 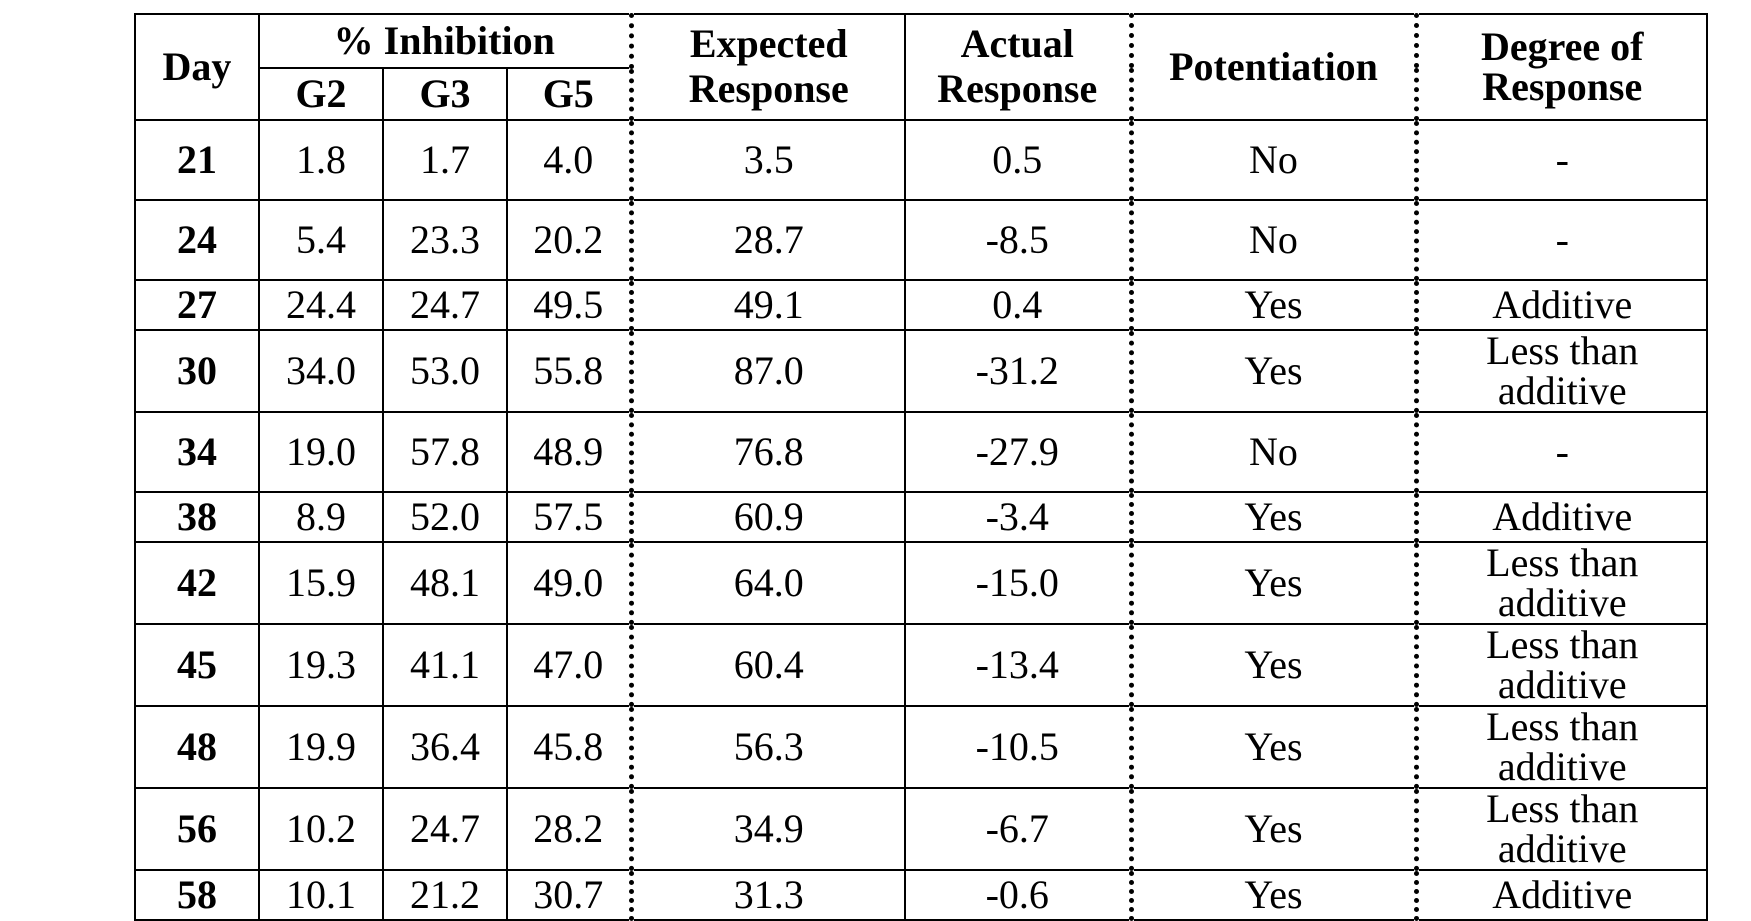 What do you see at coordinates (1018, 665) in the screenshot?
I see `cell-actual-response: -13.4` at bounding box center [1018, 665].